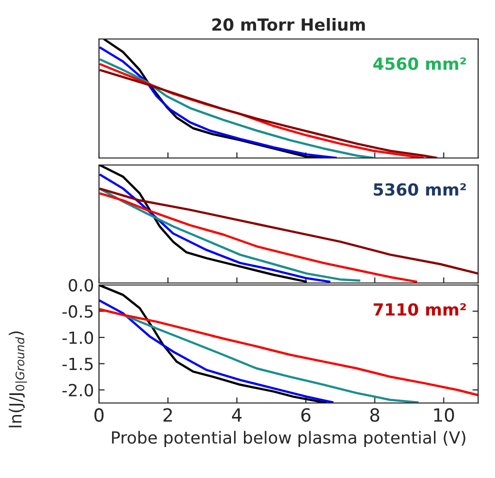 This screenshot has height=478, width=495. What do you see at coordinates (81, 285) in the screenshot?
I see `y-tick-label: 0.0` at bounding box center [81, 285].